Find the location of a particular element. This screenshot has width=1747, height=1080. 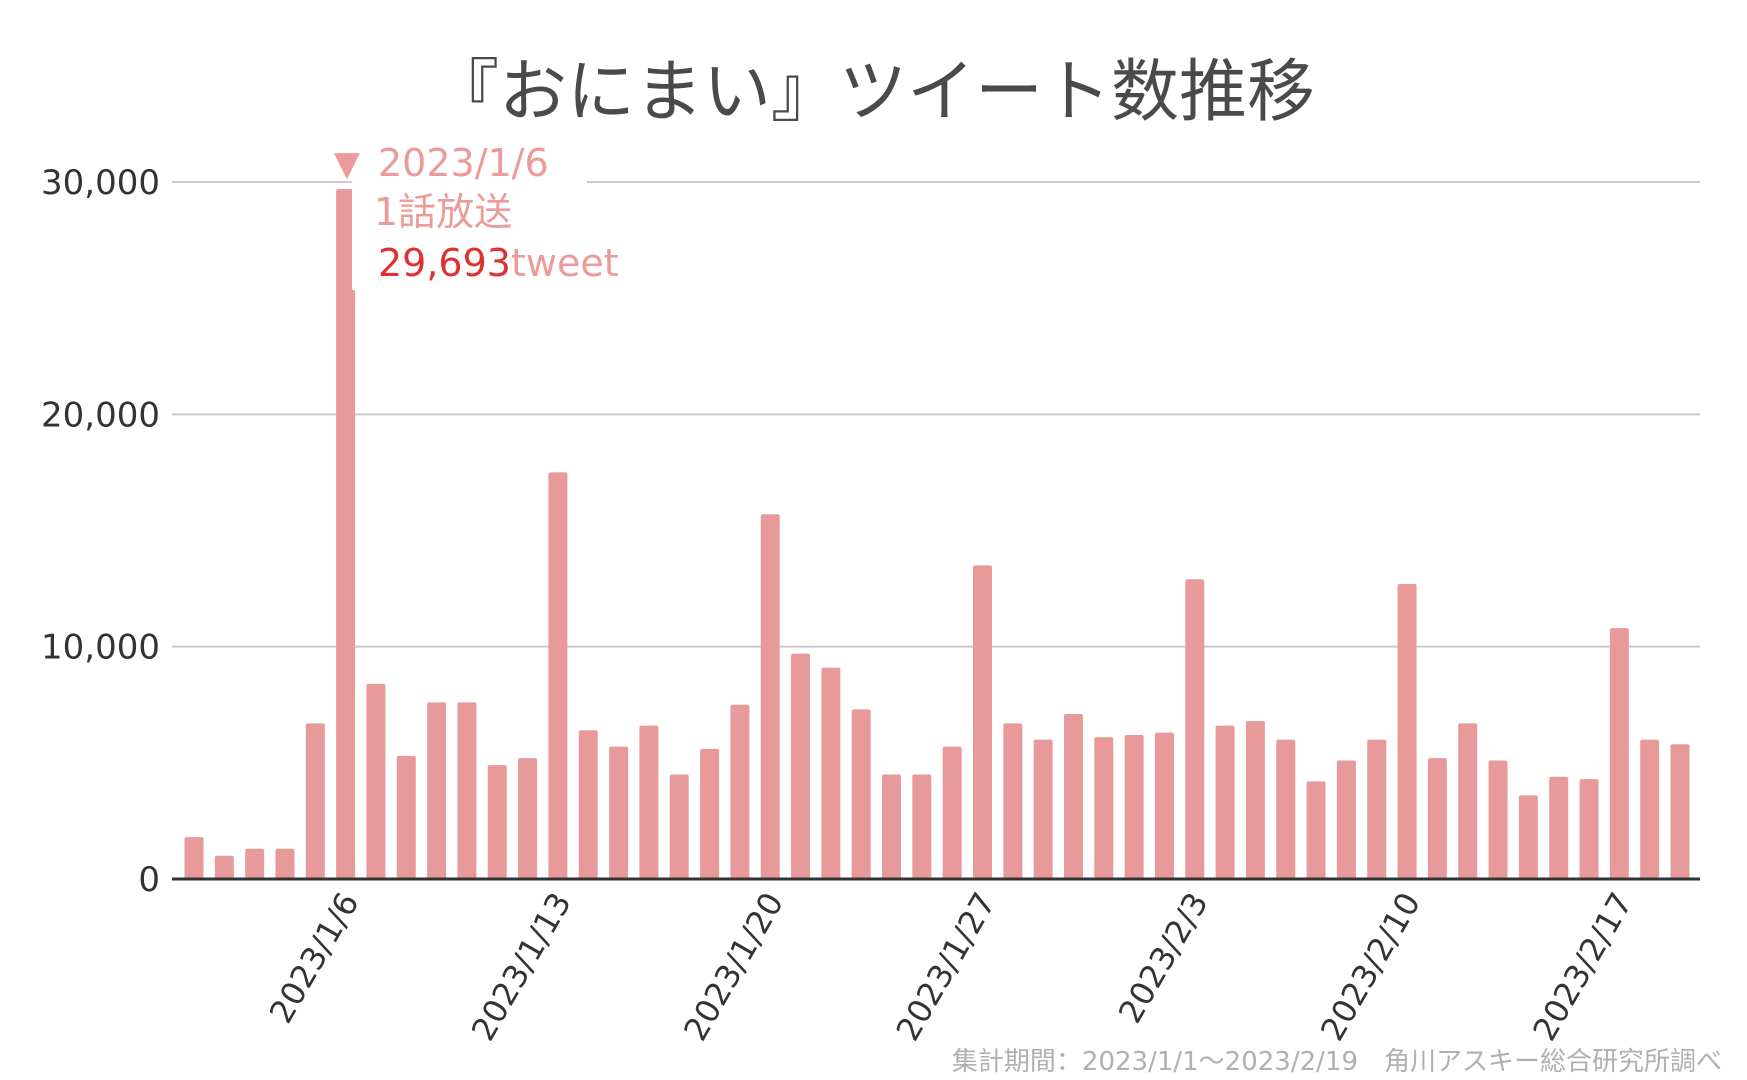

bar-2023/1/26 is located at coordinates (952, 812).